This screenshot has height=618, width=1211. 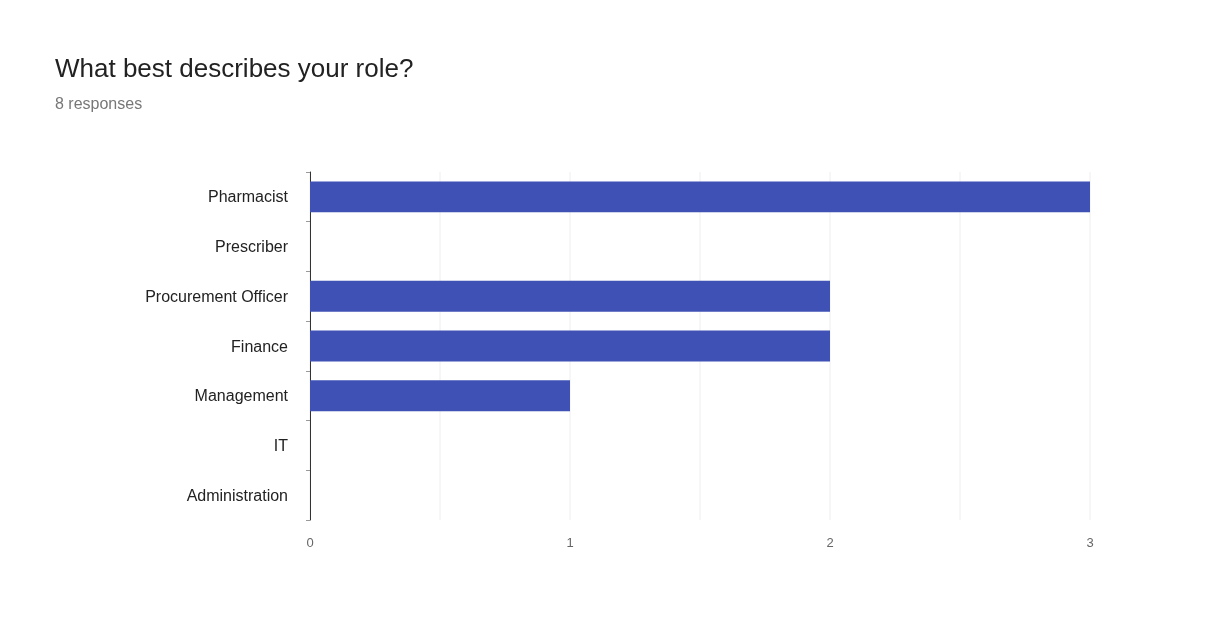 What do you see at coordinates (830, 542) in the screenshot?
I see `x-tick-label: 2` at bounding box center [830, 542].